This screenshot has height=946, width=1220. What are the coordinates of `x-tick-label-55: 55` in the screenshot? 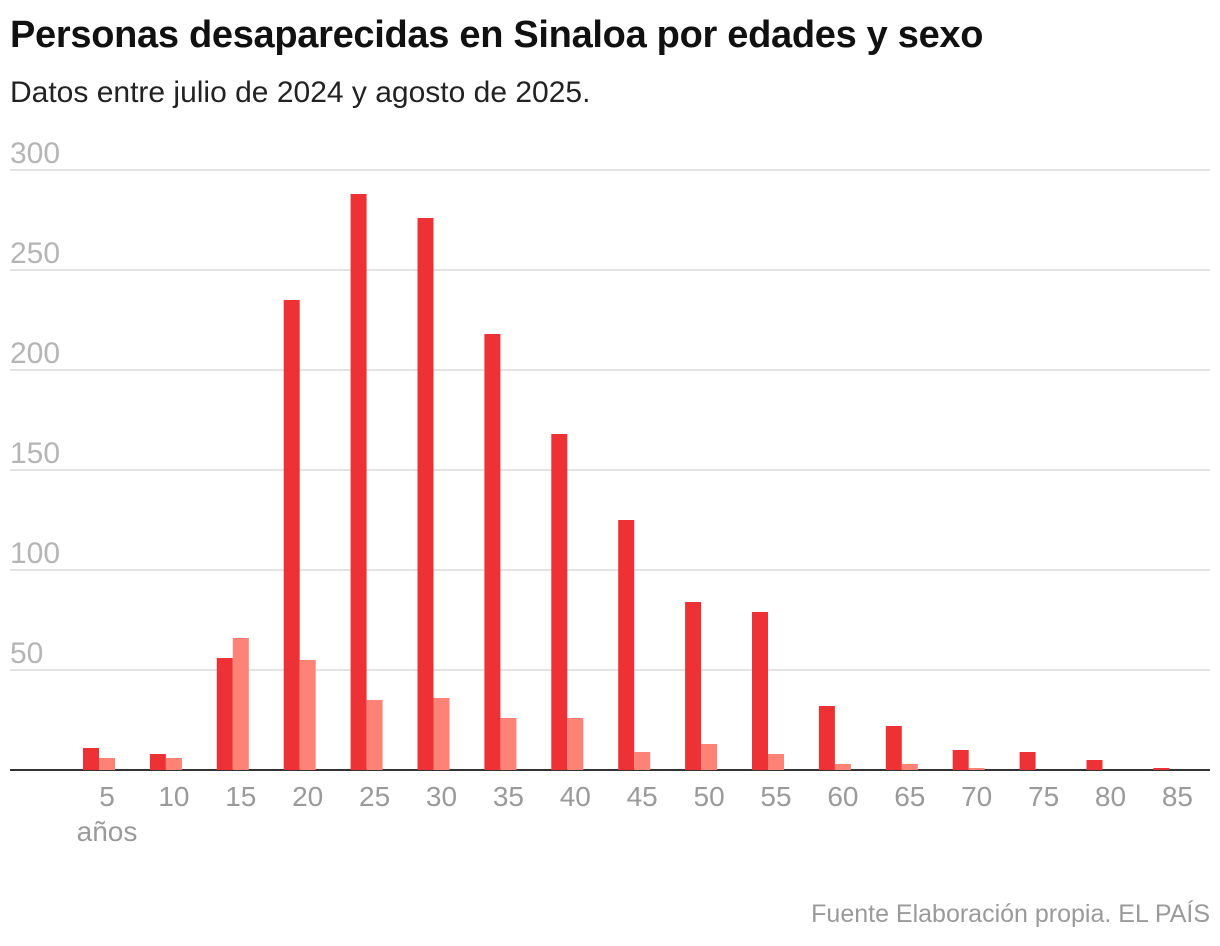 It's located at (775, 796).